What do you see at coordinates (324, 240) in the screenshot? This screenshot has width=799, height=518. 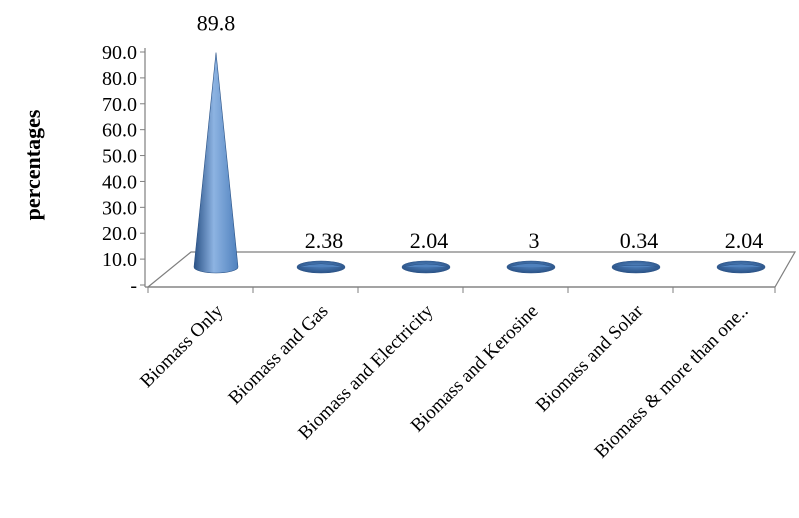 I see `data-label: 2.38` at bounding box center [324, 240].